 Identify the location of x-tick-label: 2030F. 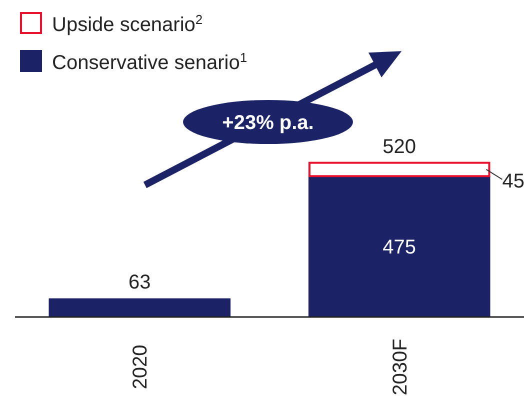
(400, 367).